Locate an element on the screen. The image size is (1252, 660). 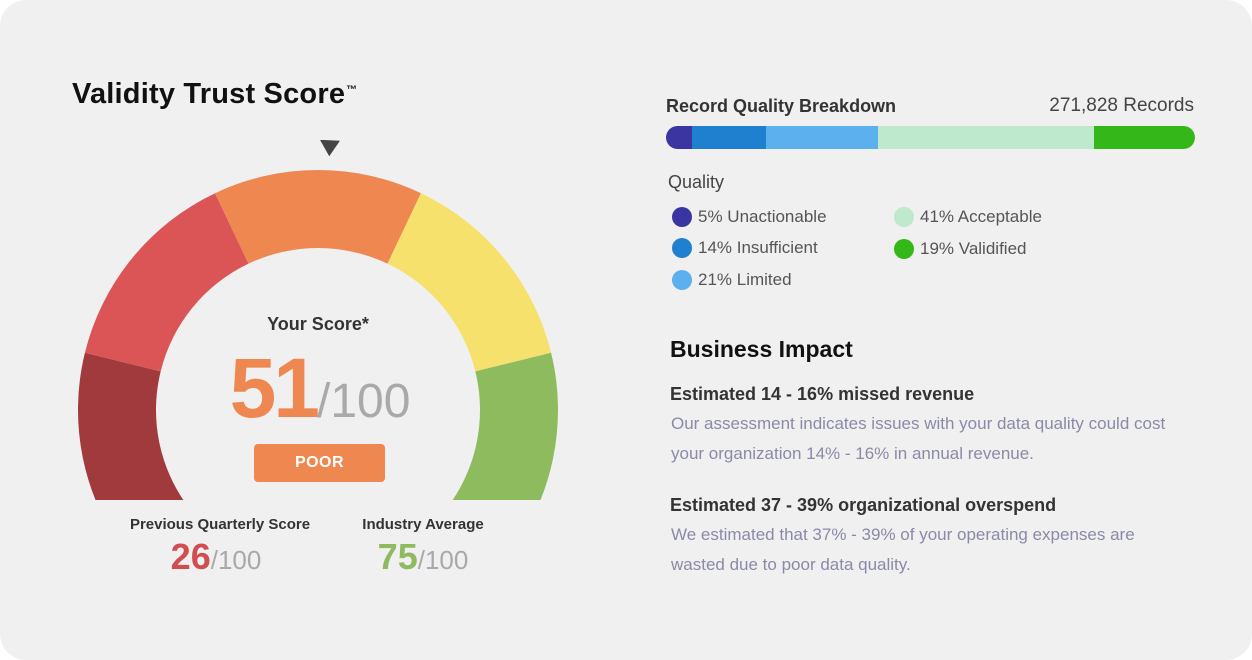
gauge-segment-red is located at coordinates (166, 282).